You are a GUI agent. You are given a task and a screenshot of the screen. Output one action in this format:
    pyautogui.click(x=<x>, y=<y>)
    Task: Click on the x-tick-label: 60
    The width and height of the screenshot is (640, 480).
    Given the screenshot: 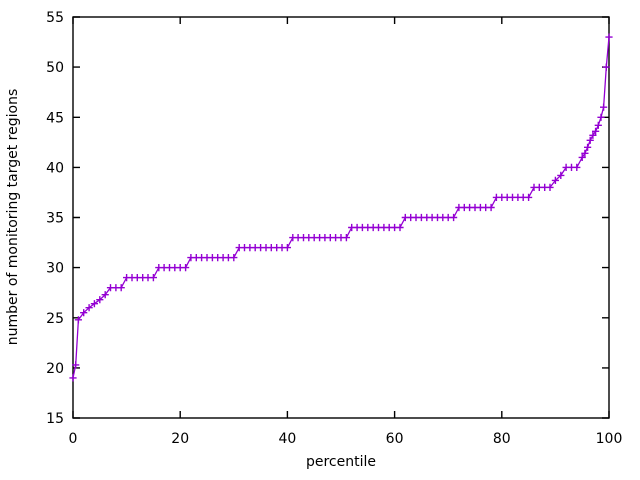 What is the action you would take?
    pyautogui.click(x=395, y=439)
    